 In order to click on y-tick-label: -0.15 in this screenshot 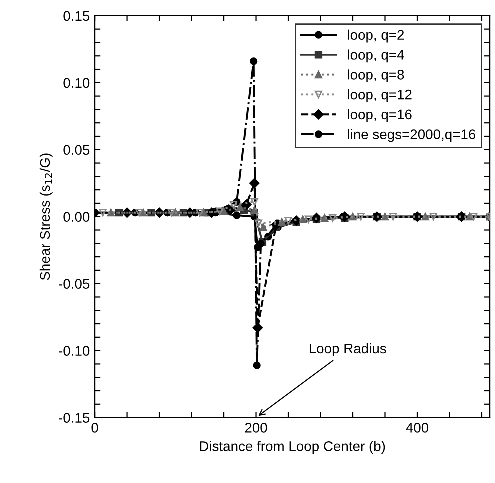, I will do `click(74, 418)`.